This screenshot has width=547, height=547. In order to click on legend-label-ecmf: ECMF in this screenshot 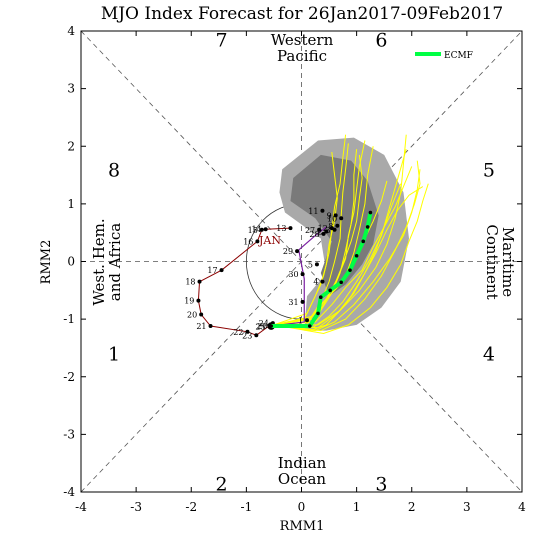, I will do `click(458, 56)`.